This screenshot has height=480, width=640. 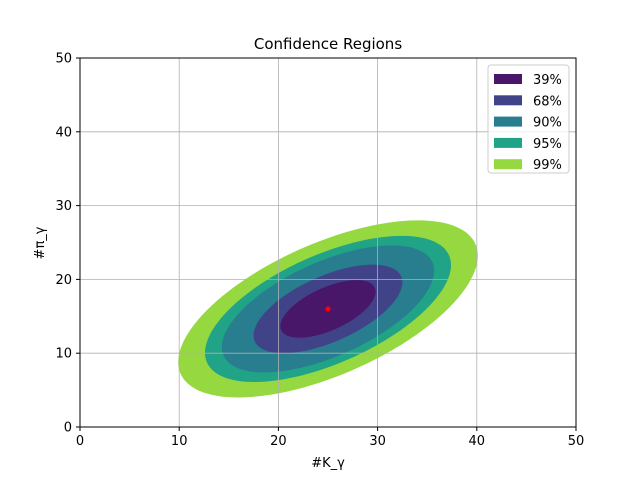 I want to click on x-tick-label: 30, so click(x=377, y=441).